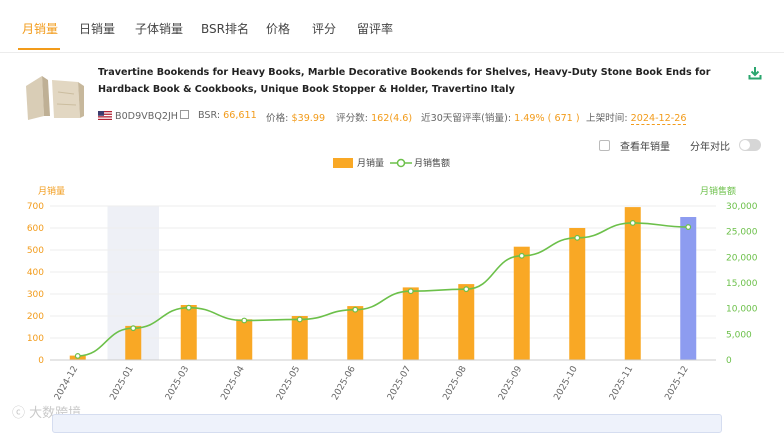  What do you see at coordinates (739, 335) in the screenshot?
I see `y-right-tick-label: 5,000` at bounding box center [739, 335].